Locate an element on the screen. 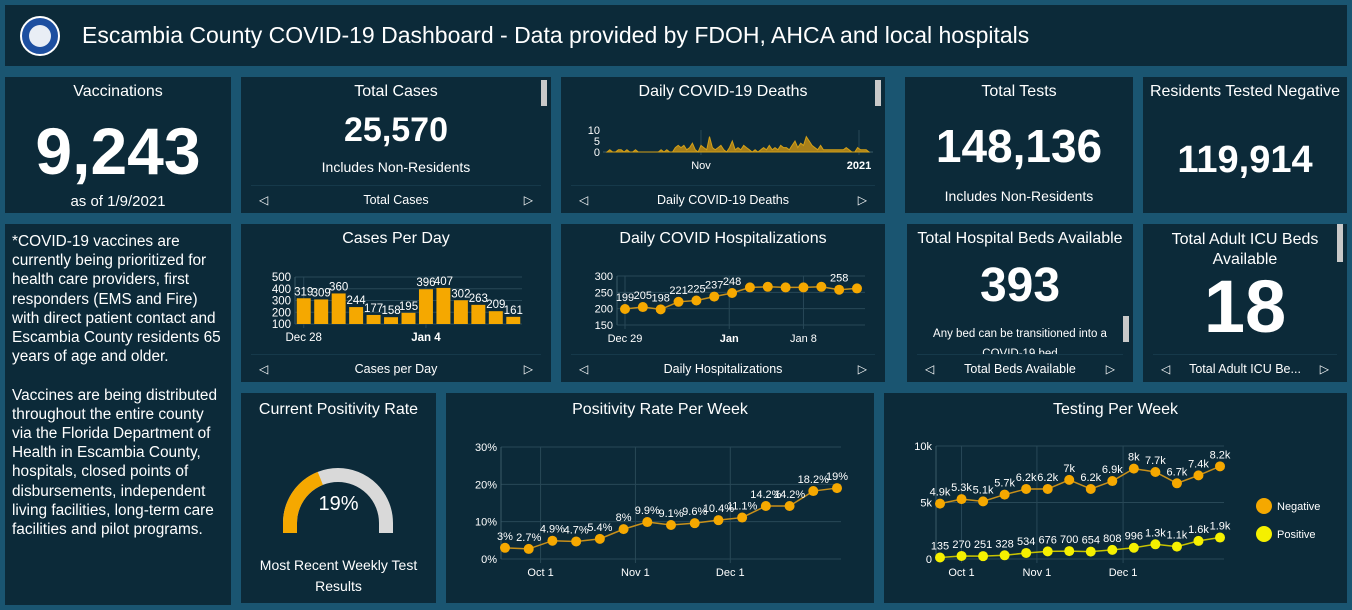  x-tick-label: Oct 1 is located at coordinates (540, 573).